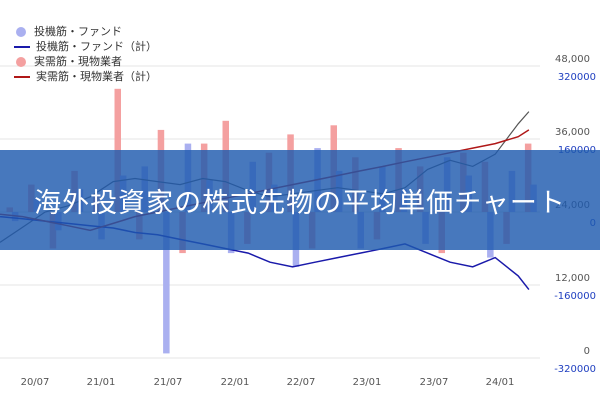 The height and width of the screenshot is (400, 600). I want to click on position-tick-label: -320000, so click(575, 369).